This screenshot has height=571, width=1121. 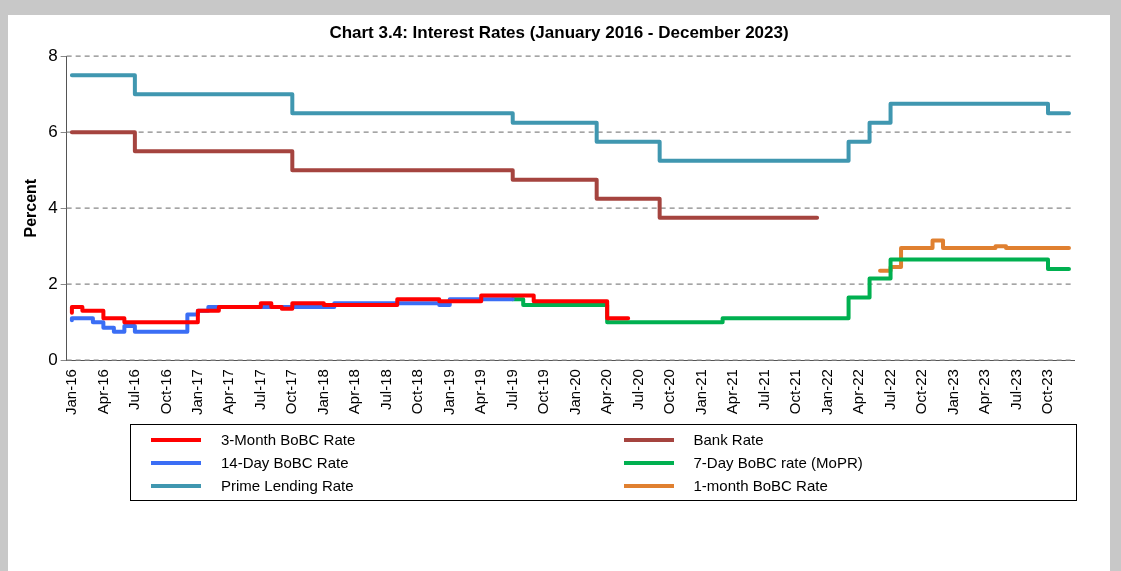 I want to click on x-tick-label: Apr-19, so click(x=480, y=392).